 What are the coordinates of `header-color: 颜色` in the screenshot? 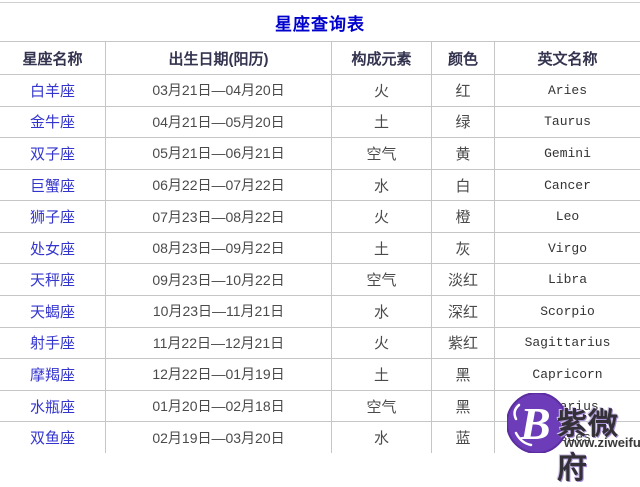 It's located at (463, 58).